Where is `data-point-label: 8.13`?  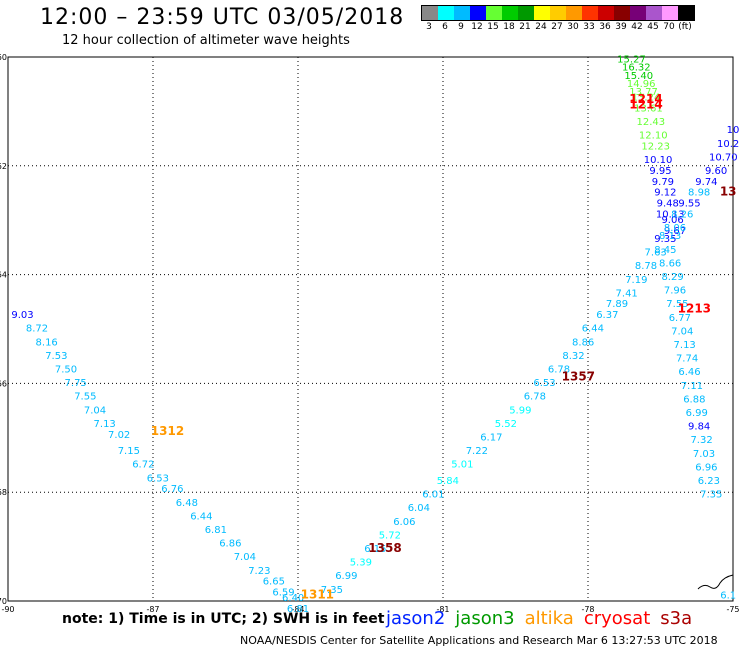
data-point-label: 8.13 is located at coordinates (670, 236).